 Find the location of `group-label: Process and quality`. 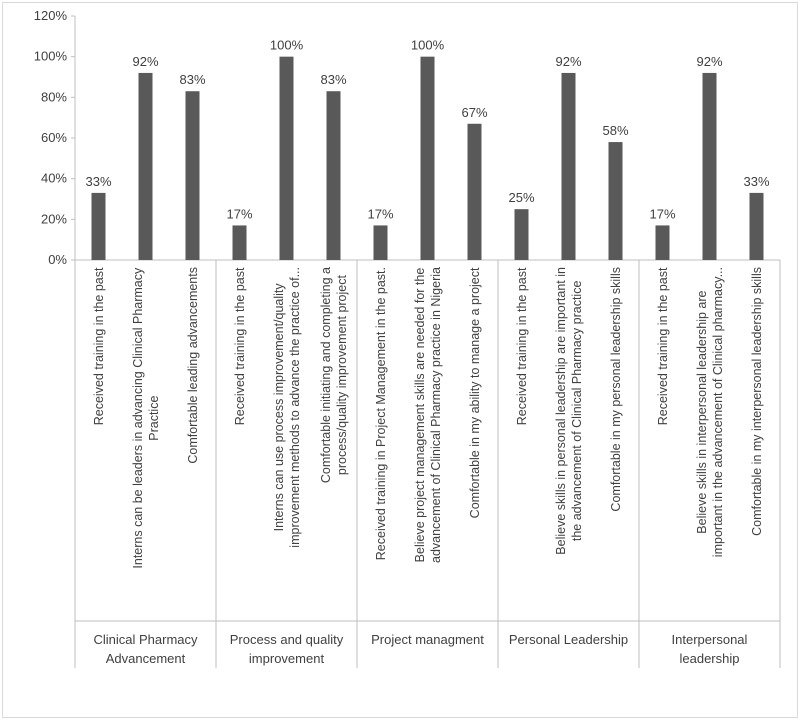

group-label: Process and quality is located at coordinates (287, 639).